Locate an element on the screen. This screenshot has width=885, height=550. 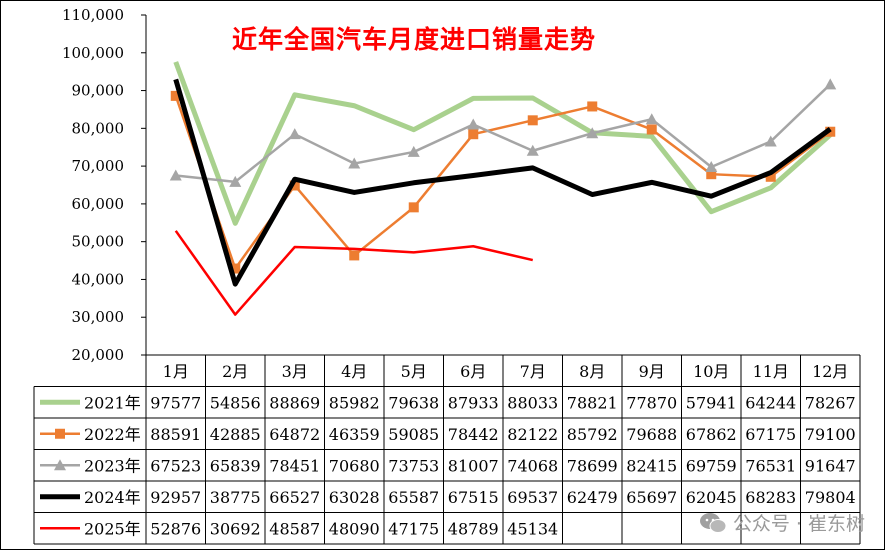
table-value: 46359 is located at coordinates (354, 434).